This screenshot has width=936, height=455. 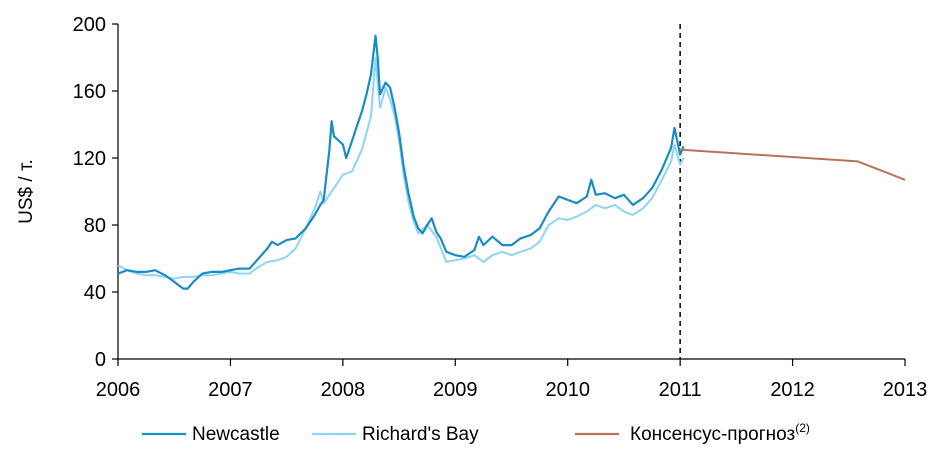 I want to click on y-tick-label: 160, so click(x=89, y=92).